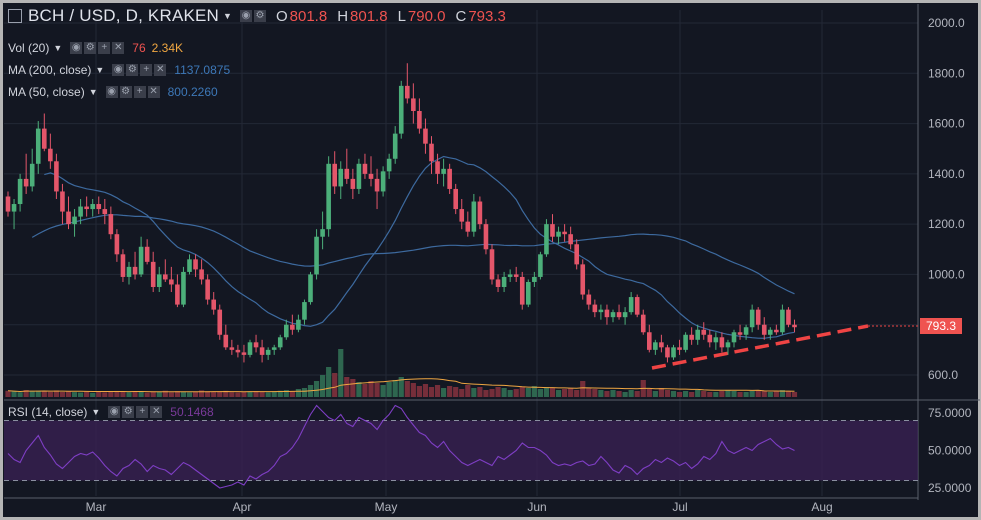 This screenshot has width=981, height=520. I want to click on vol-dropdown-icon: ▼, so click(58, 48).